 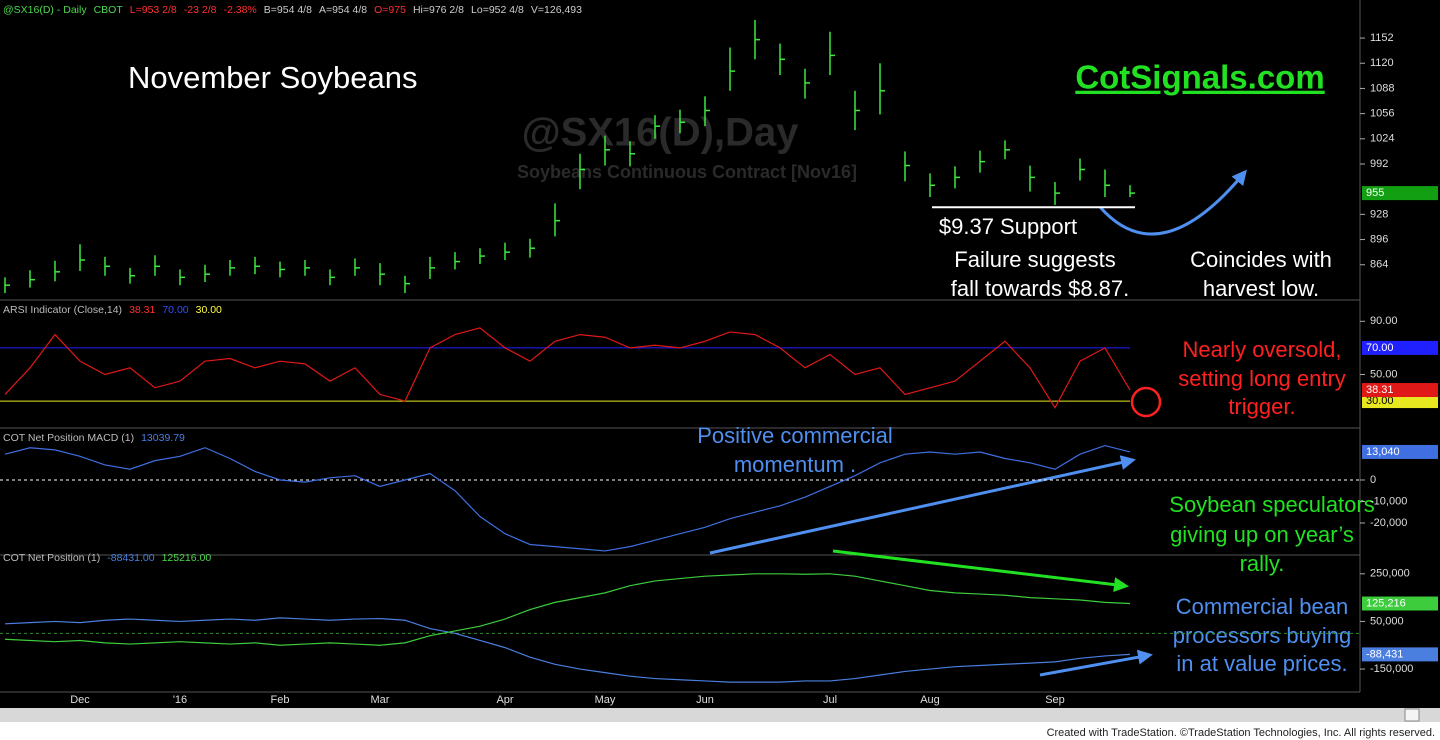 I want to click on annotation: Coincides with, so click(x=1261, y=259).